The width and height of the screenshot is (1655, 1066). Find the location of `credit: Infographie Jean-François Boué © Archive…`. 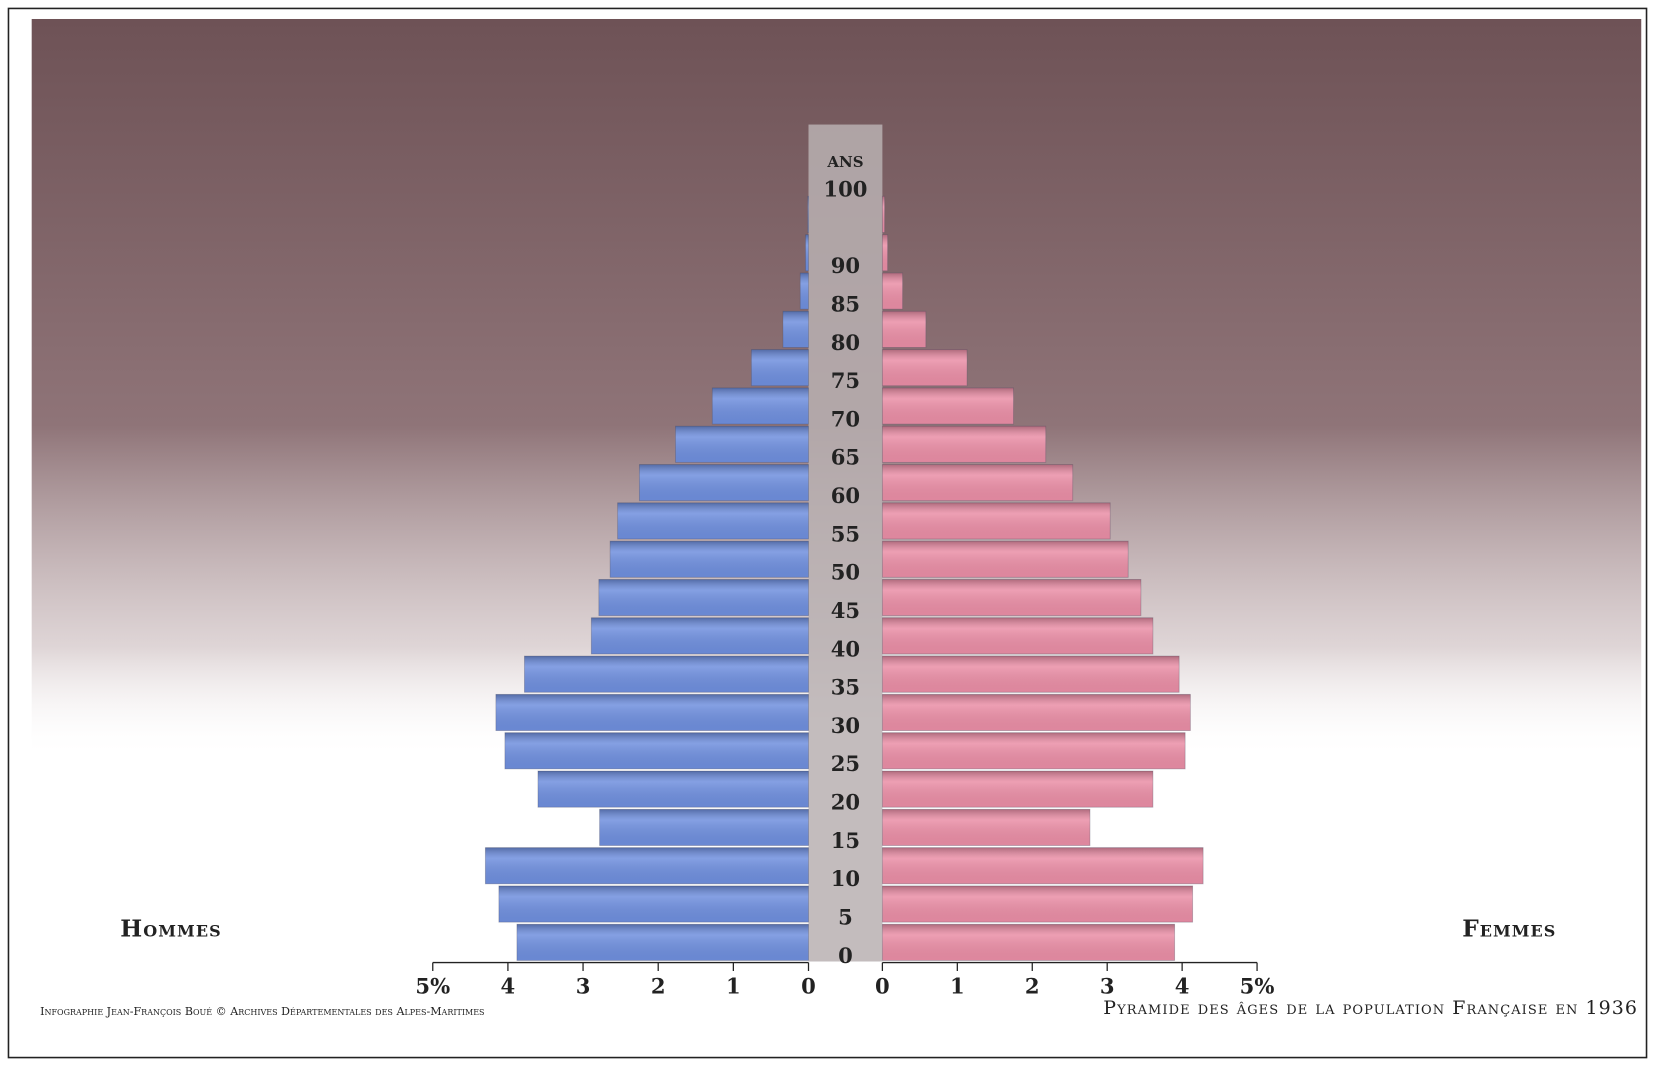

credit: Infographie Jean-François Boué © Archive… is located at coordinates (262, 1011).